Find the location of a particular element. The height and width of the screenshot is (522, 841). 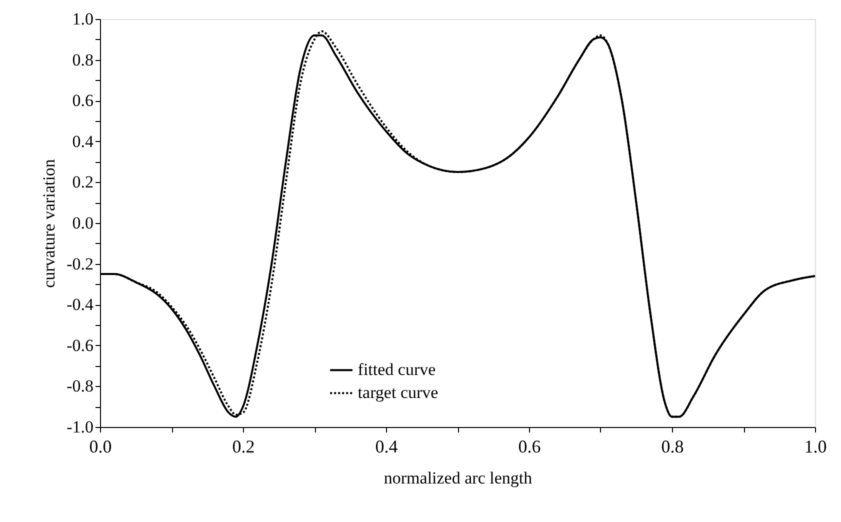

y-tick-label: -1.0 is located at coordinates (80, 427).